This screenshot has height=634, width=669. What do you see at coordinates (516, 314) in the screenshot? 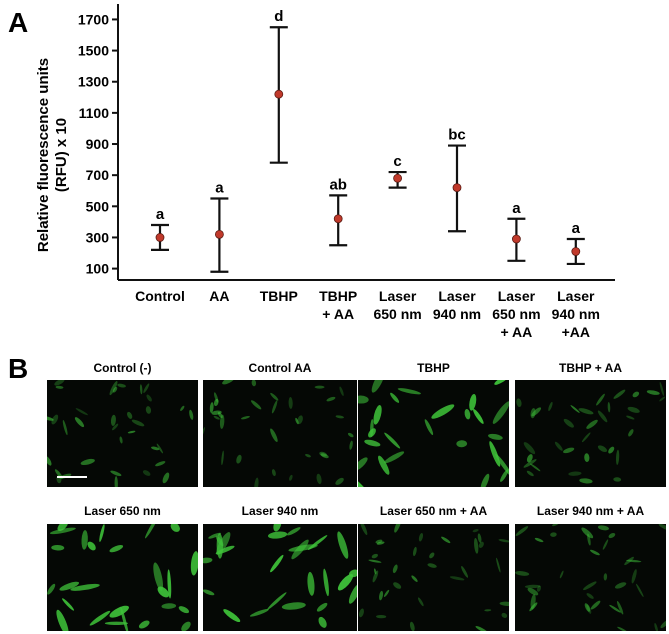
I see `category-label: 650 nm` at bounding box center [516, 314].